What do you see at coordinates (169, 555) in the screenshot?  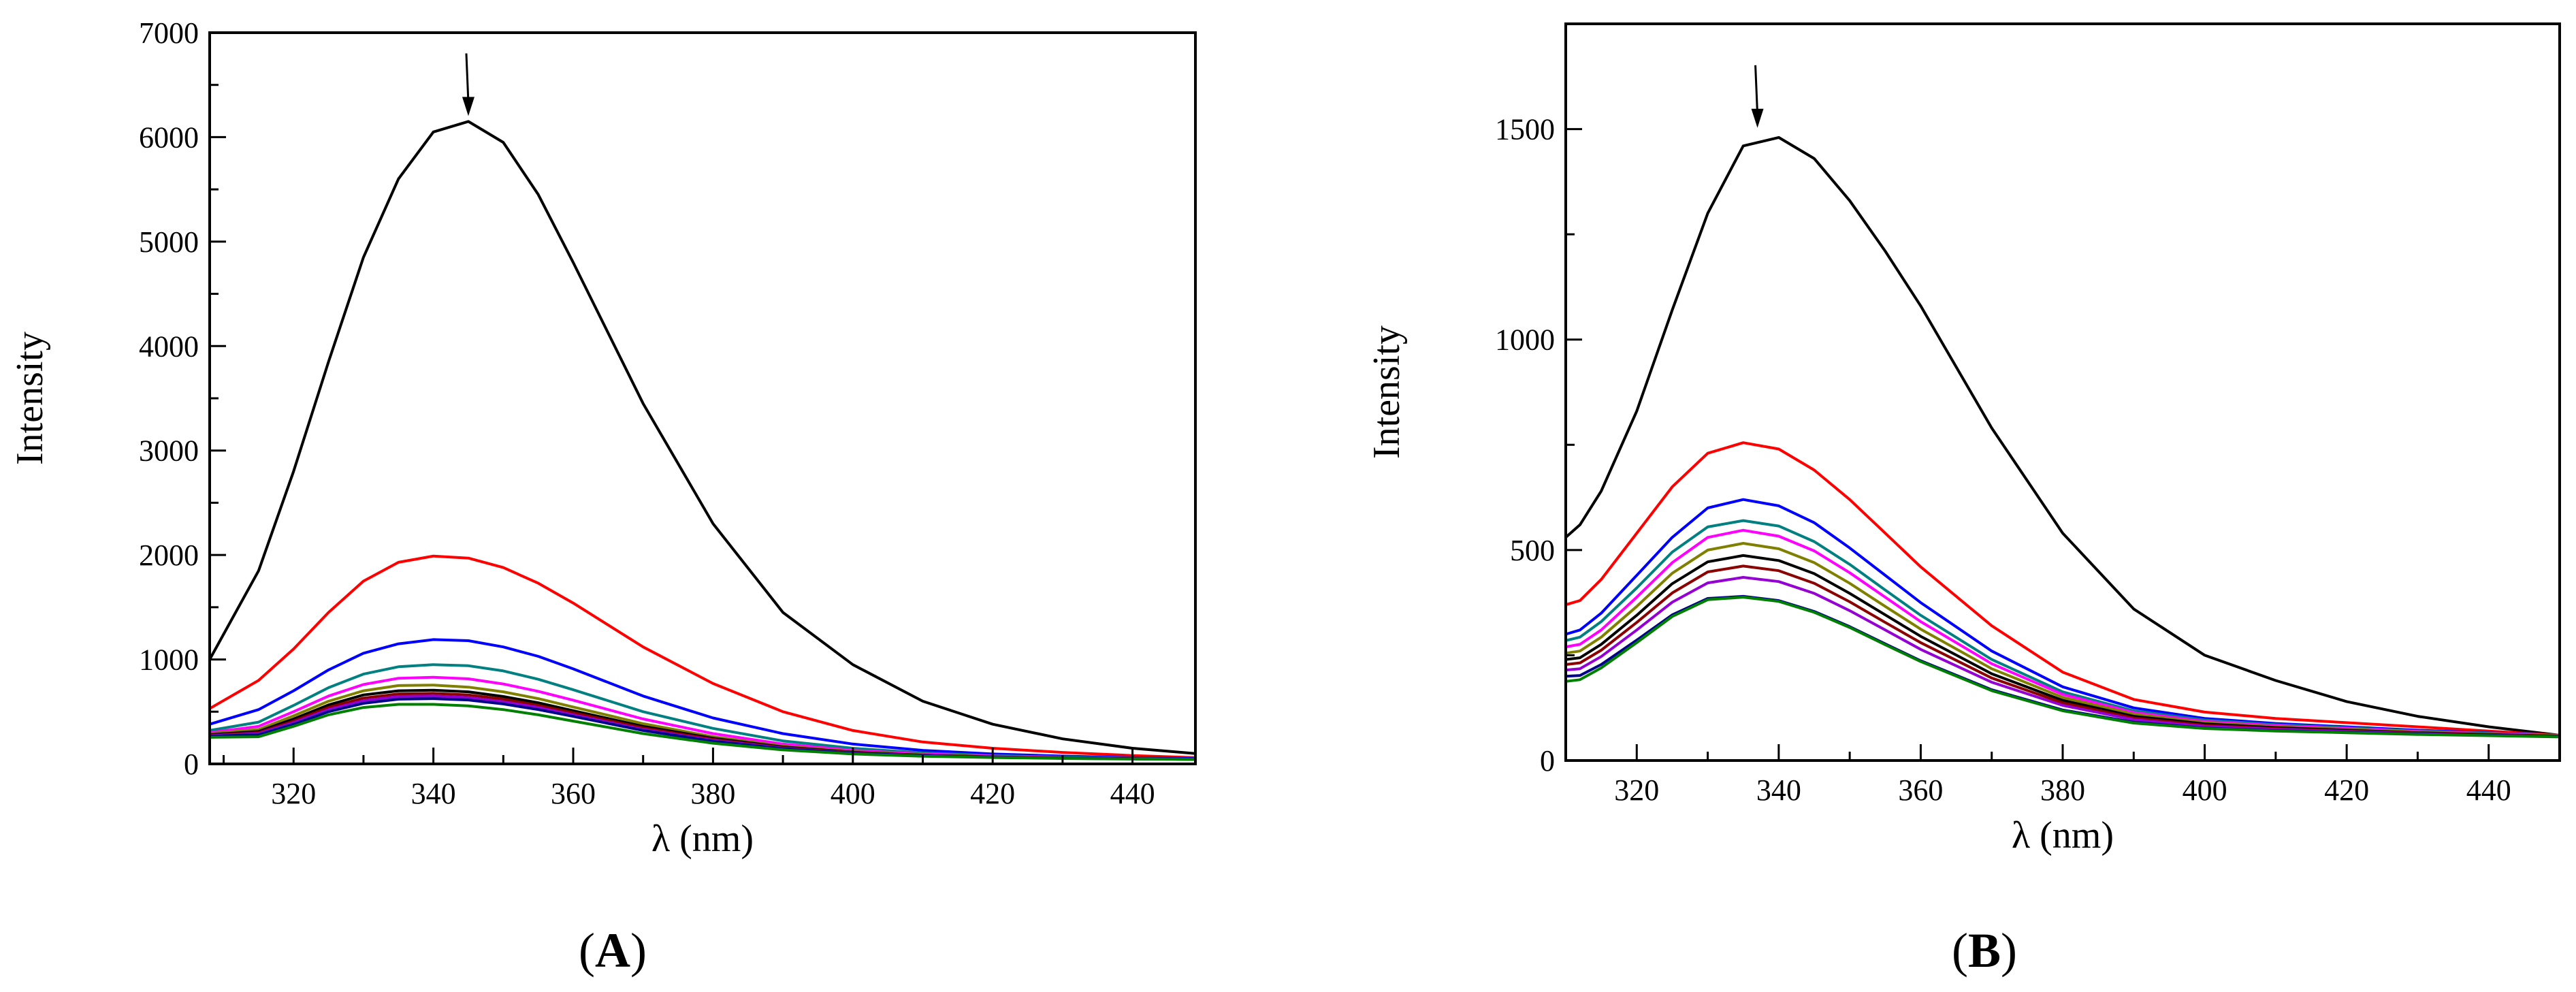 I see `panel-a-y-tick-label-2000: 2000` at bounding box center [169, 555].